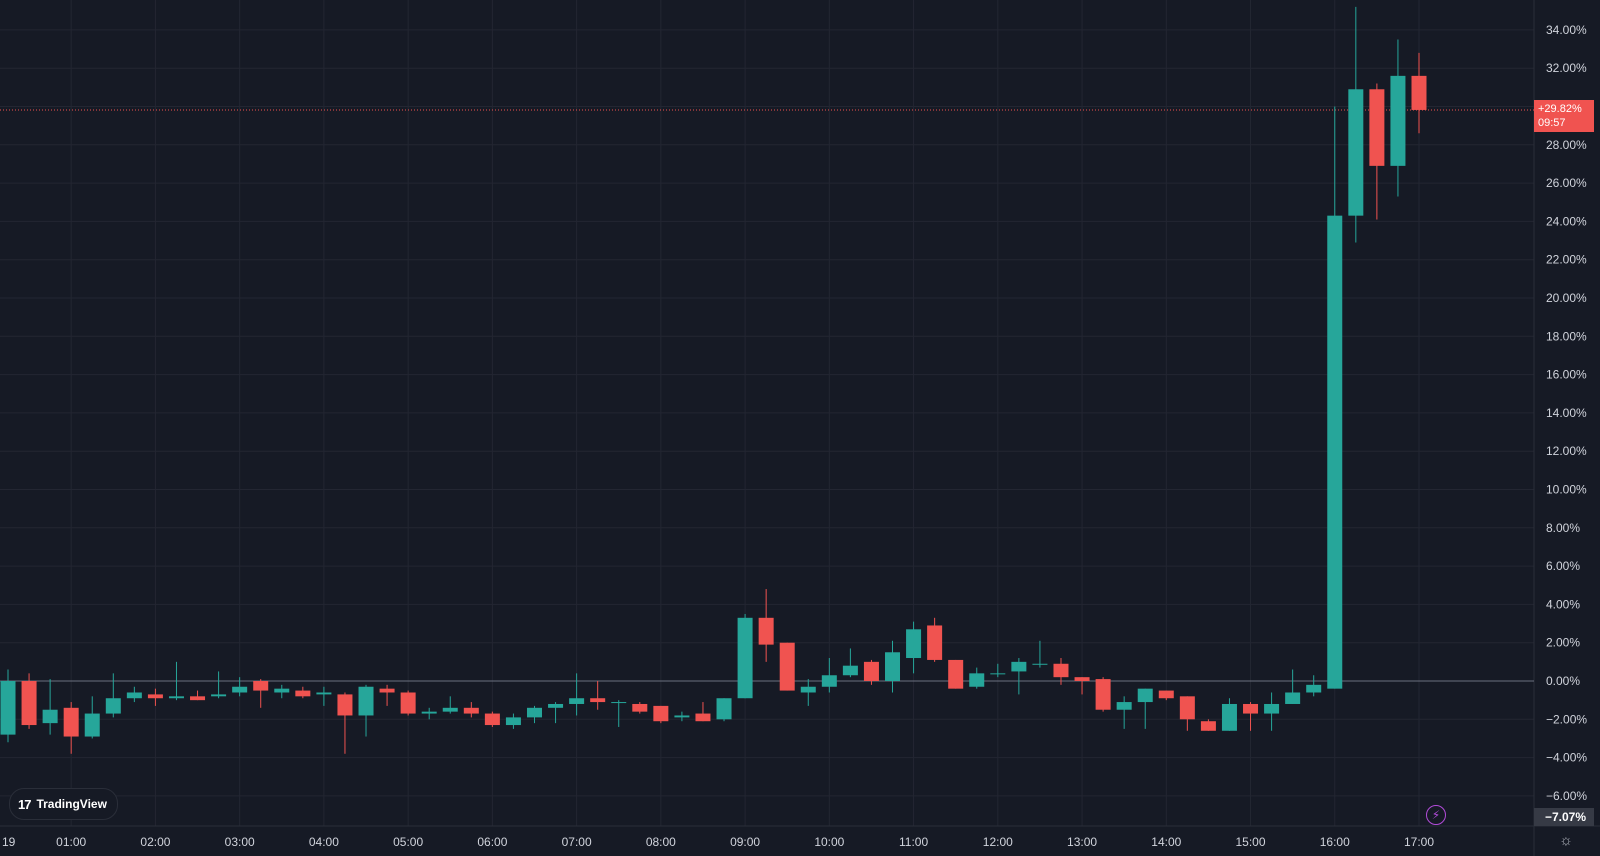  What do you see at coordinates (1436, 815) in the screenshot?
I see `lightning-icon: ⚡︎` at bounding box center [1436, 815].